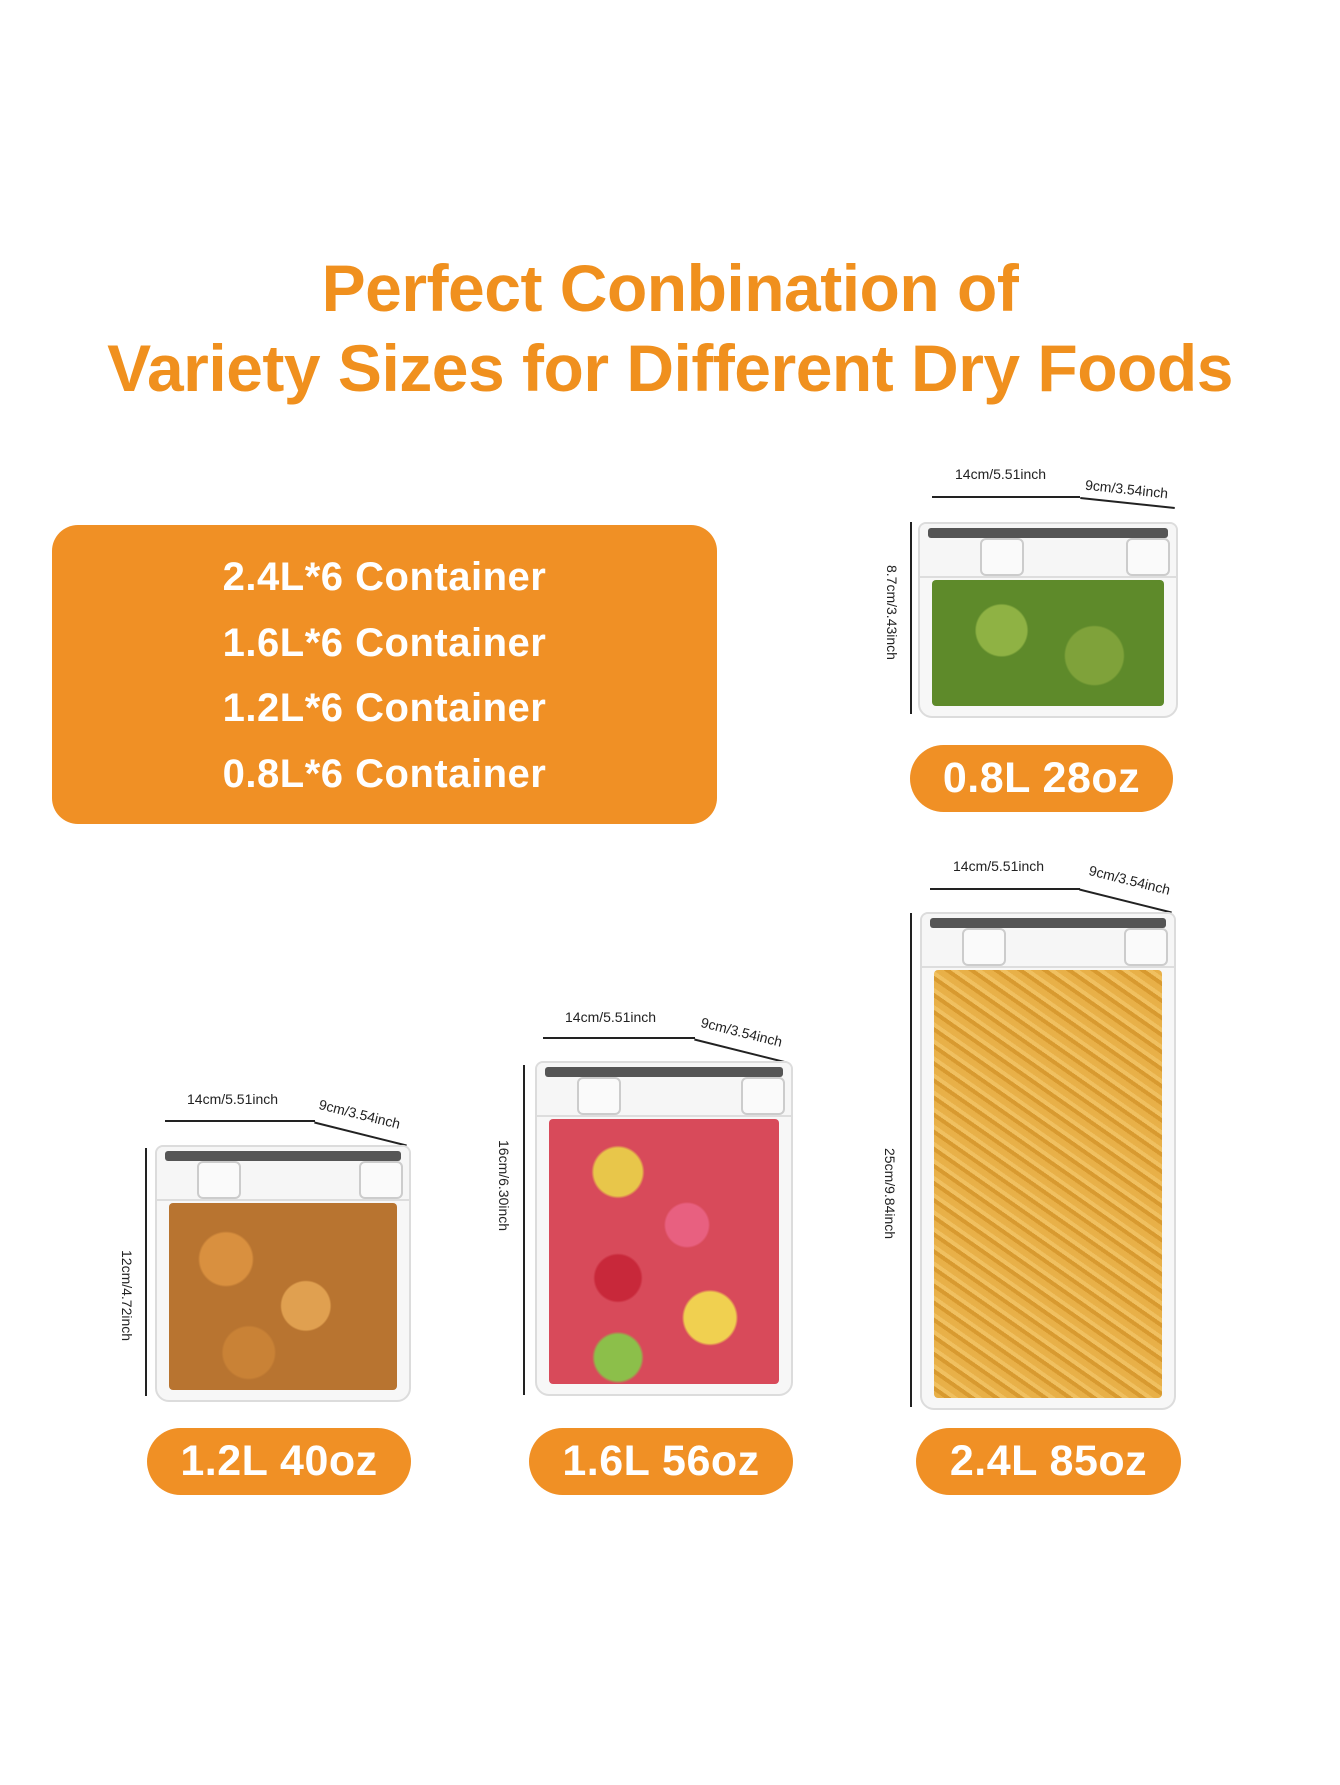  Describe the element at coordinates (504, 1186) in the screenshot. I see `height-label: 16cm/6.30inch` at that location.